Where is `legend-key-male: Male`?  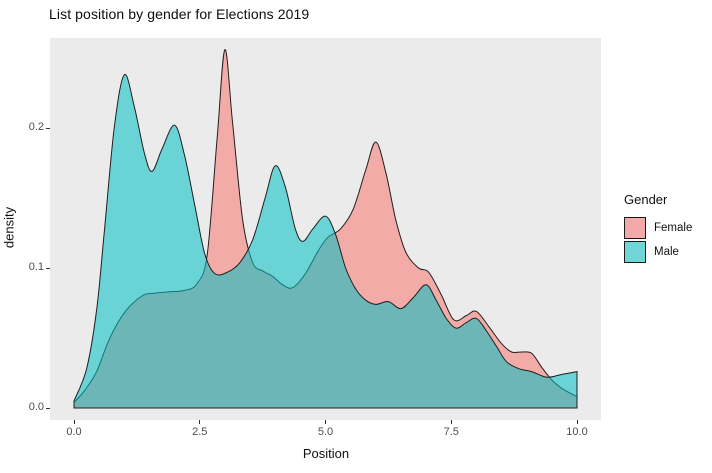
legend-key-male: Male is located at coordinates (658, 252).